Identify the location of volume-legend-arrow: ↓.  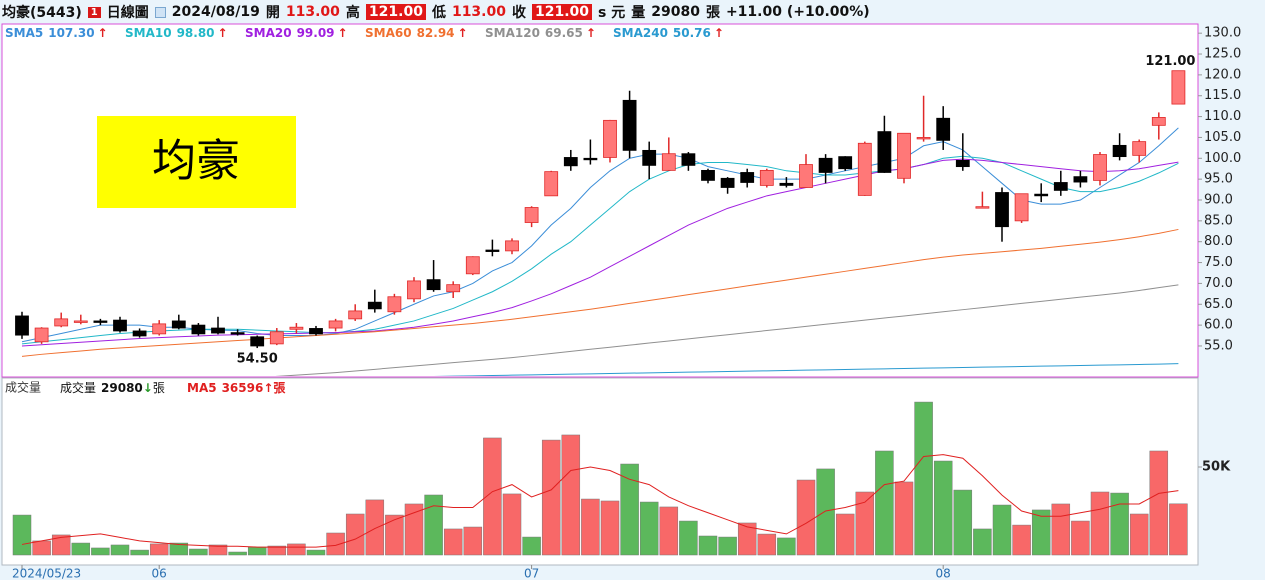
(148, 388).